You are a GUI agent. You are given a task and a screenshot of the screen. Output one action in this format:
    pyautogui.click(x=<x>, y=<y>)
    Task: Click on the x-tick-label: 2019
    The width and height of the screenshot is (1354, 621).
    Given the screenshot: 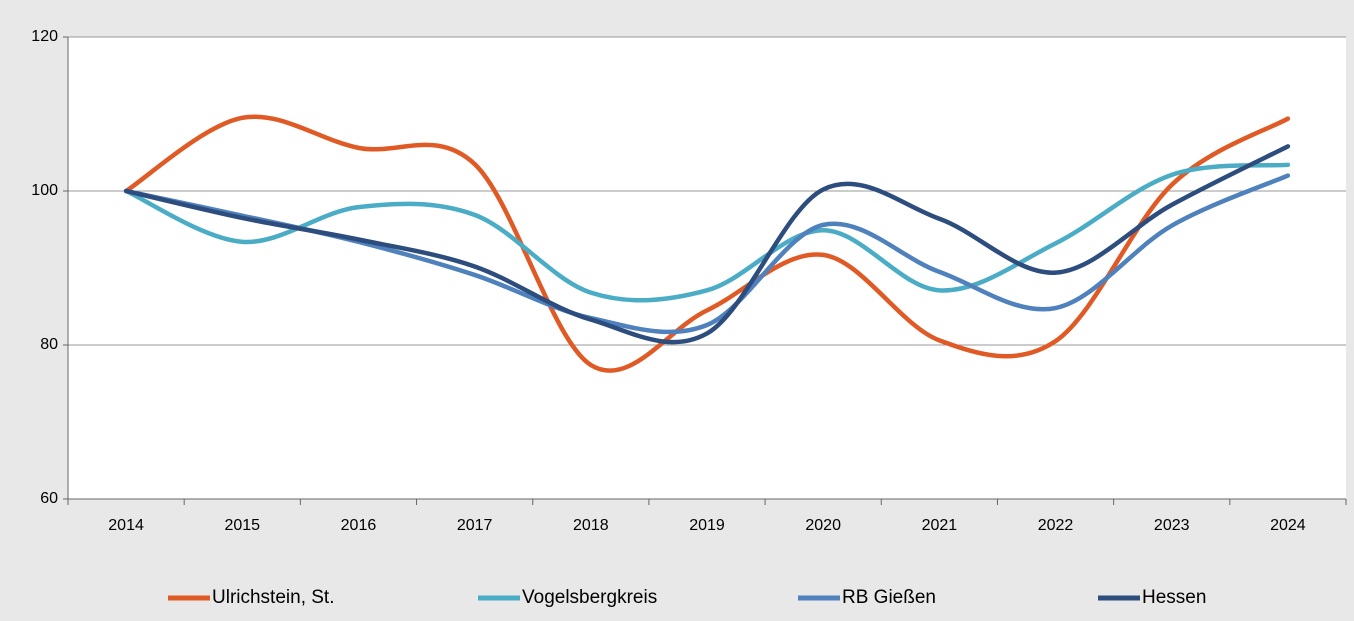 What is the action you would take?
    pyautogui.click(x=707, y=525)
    